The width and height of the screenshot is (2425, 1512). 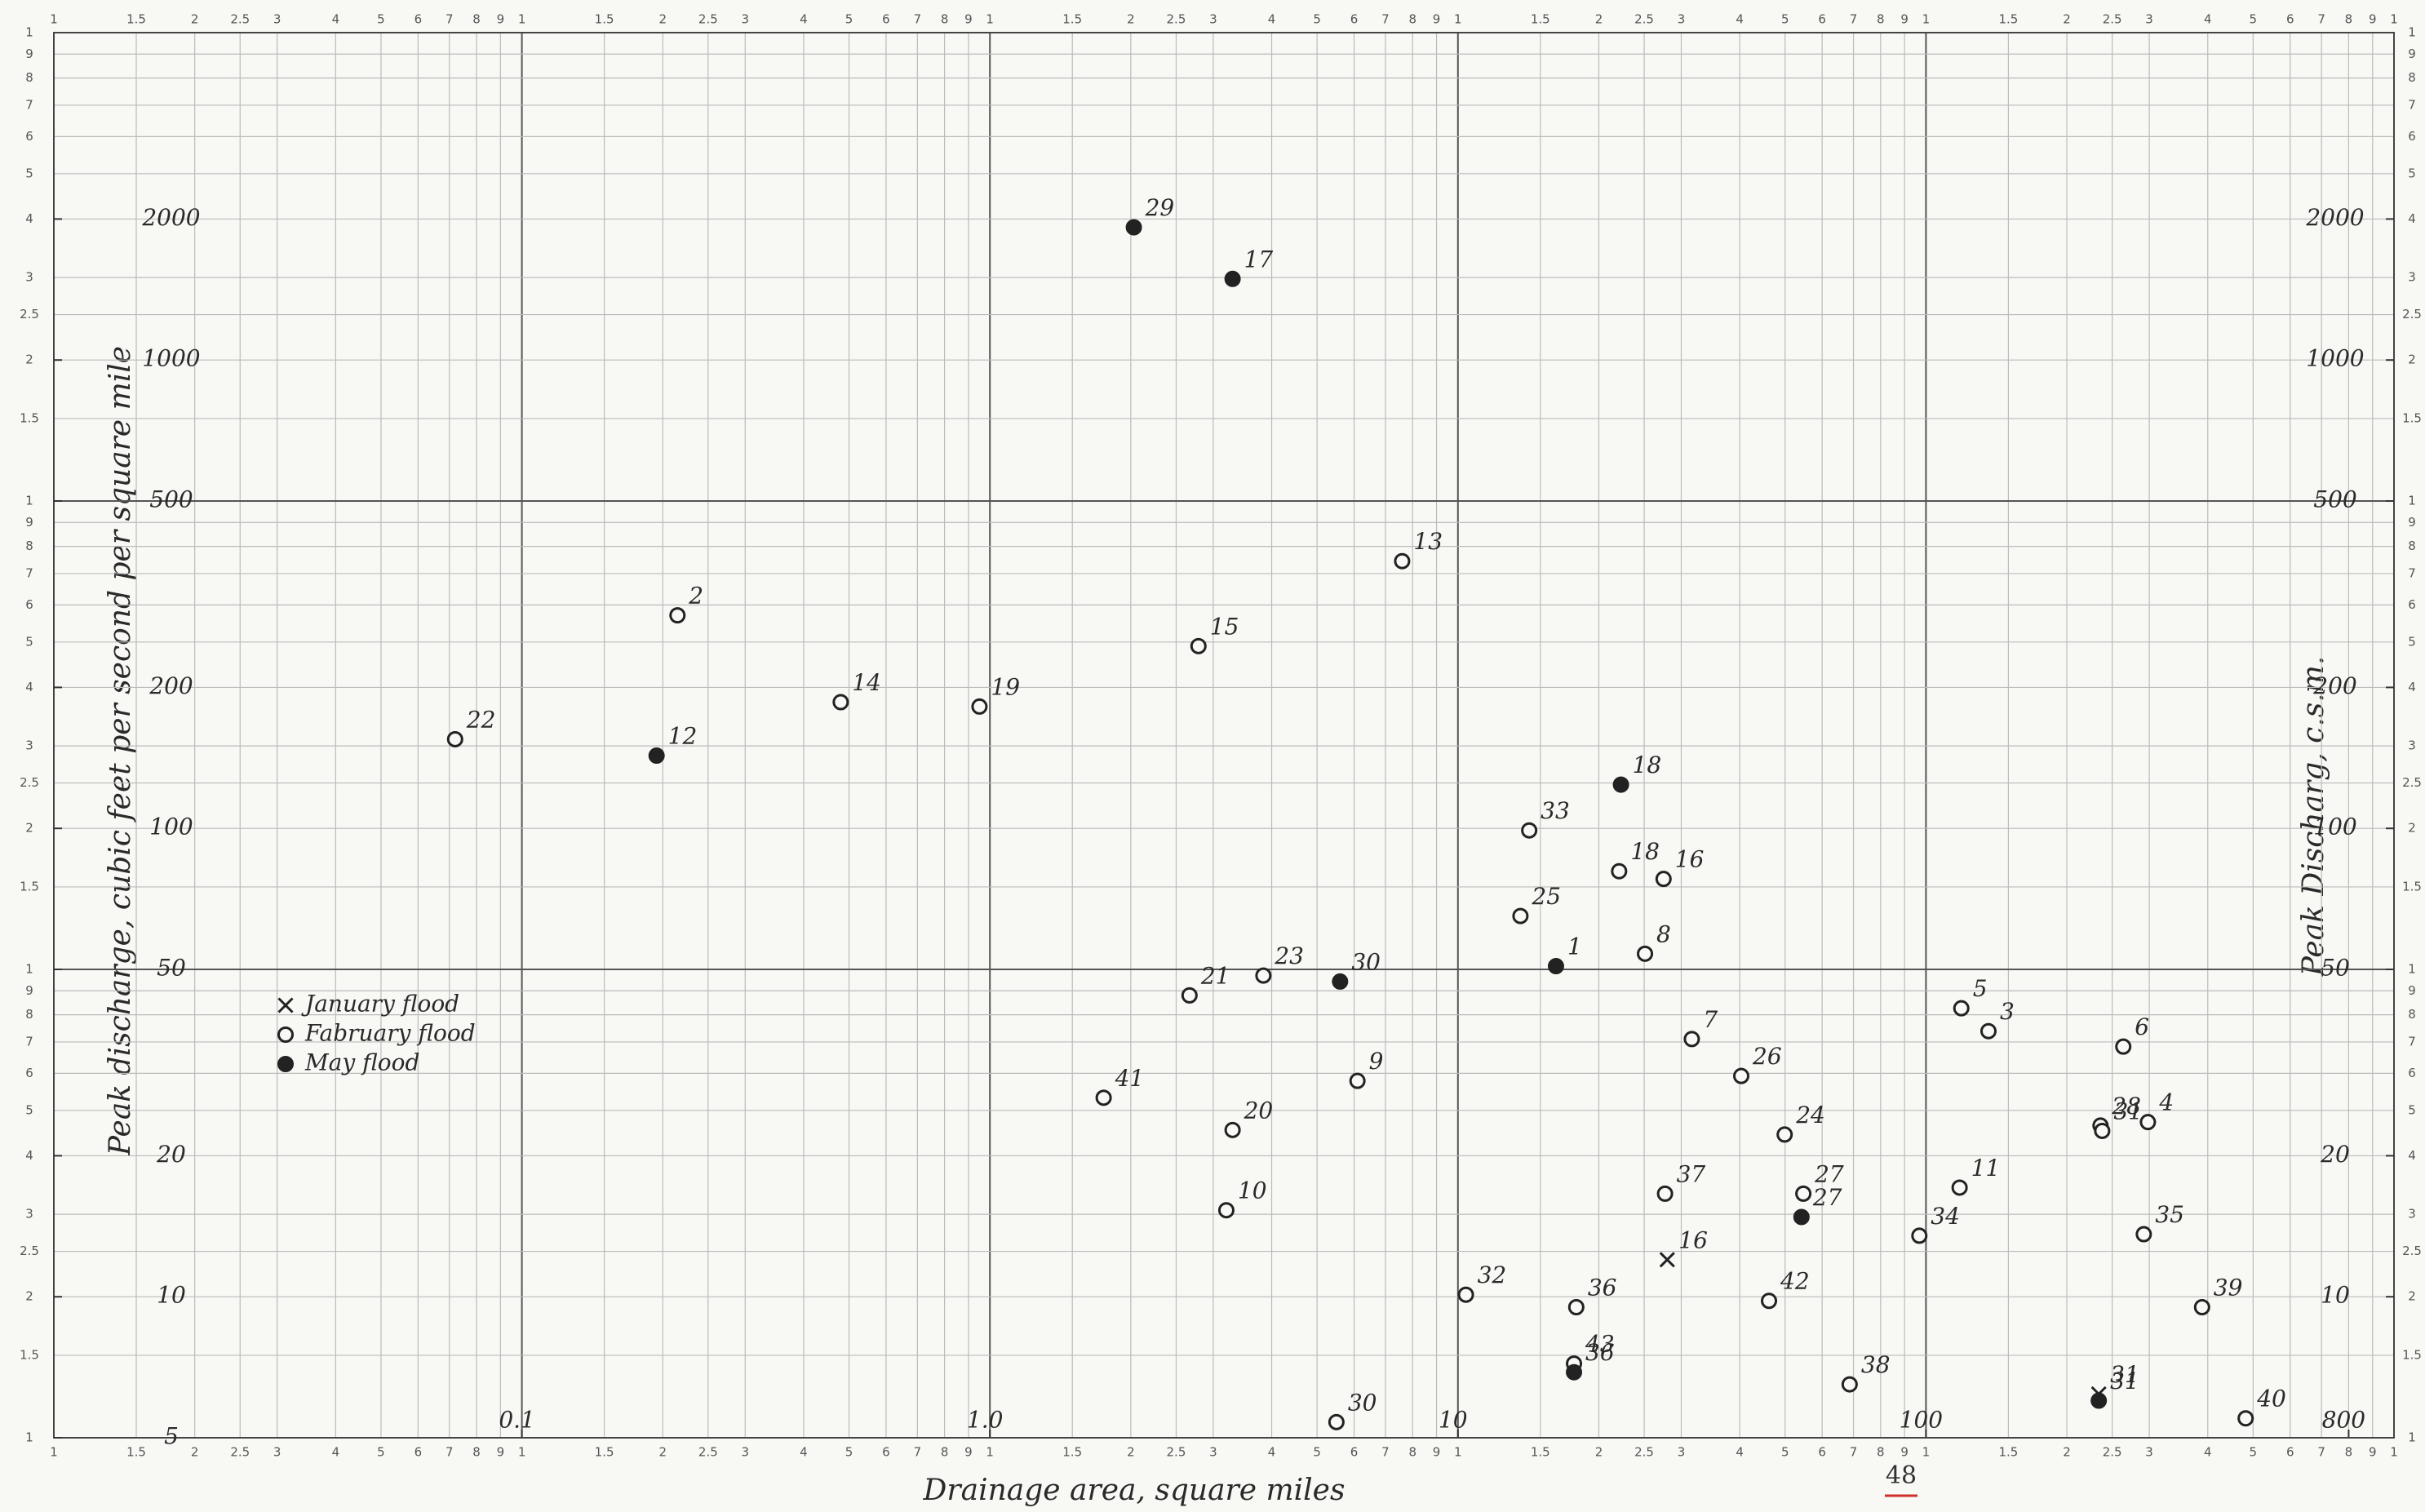 What do you see at coordinates (285, 1005) in the screenshot?
I see `legend-marker` at bounding box center [285, 1005].